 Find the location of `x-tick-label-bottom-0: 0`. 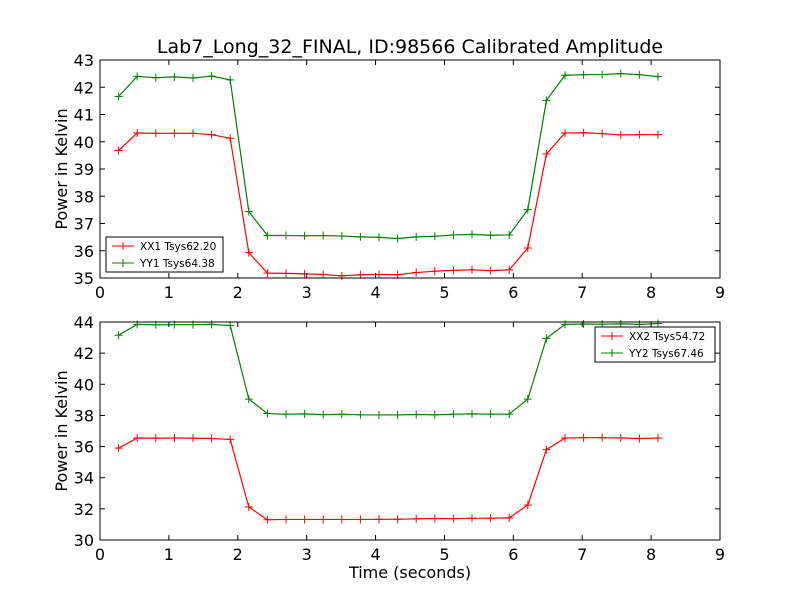

x-tick-label-bottom-0: 0 is located at coordinates (100, 554).